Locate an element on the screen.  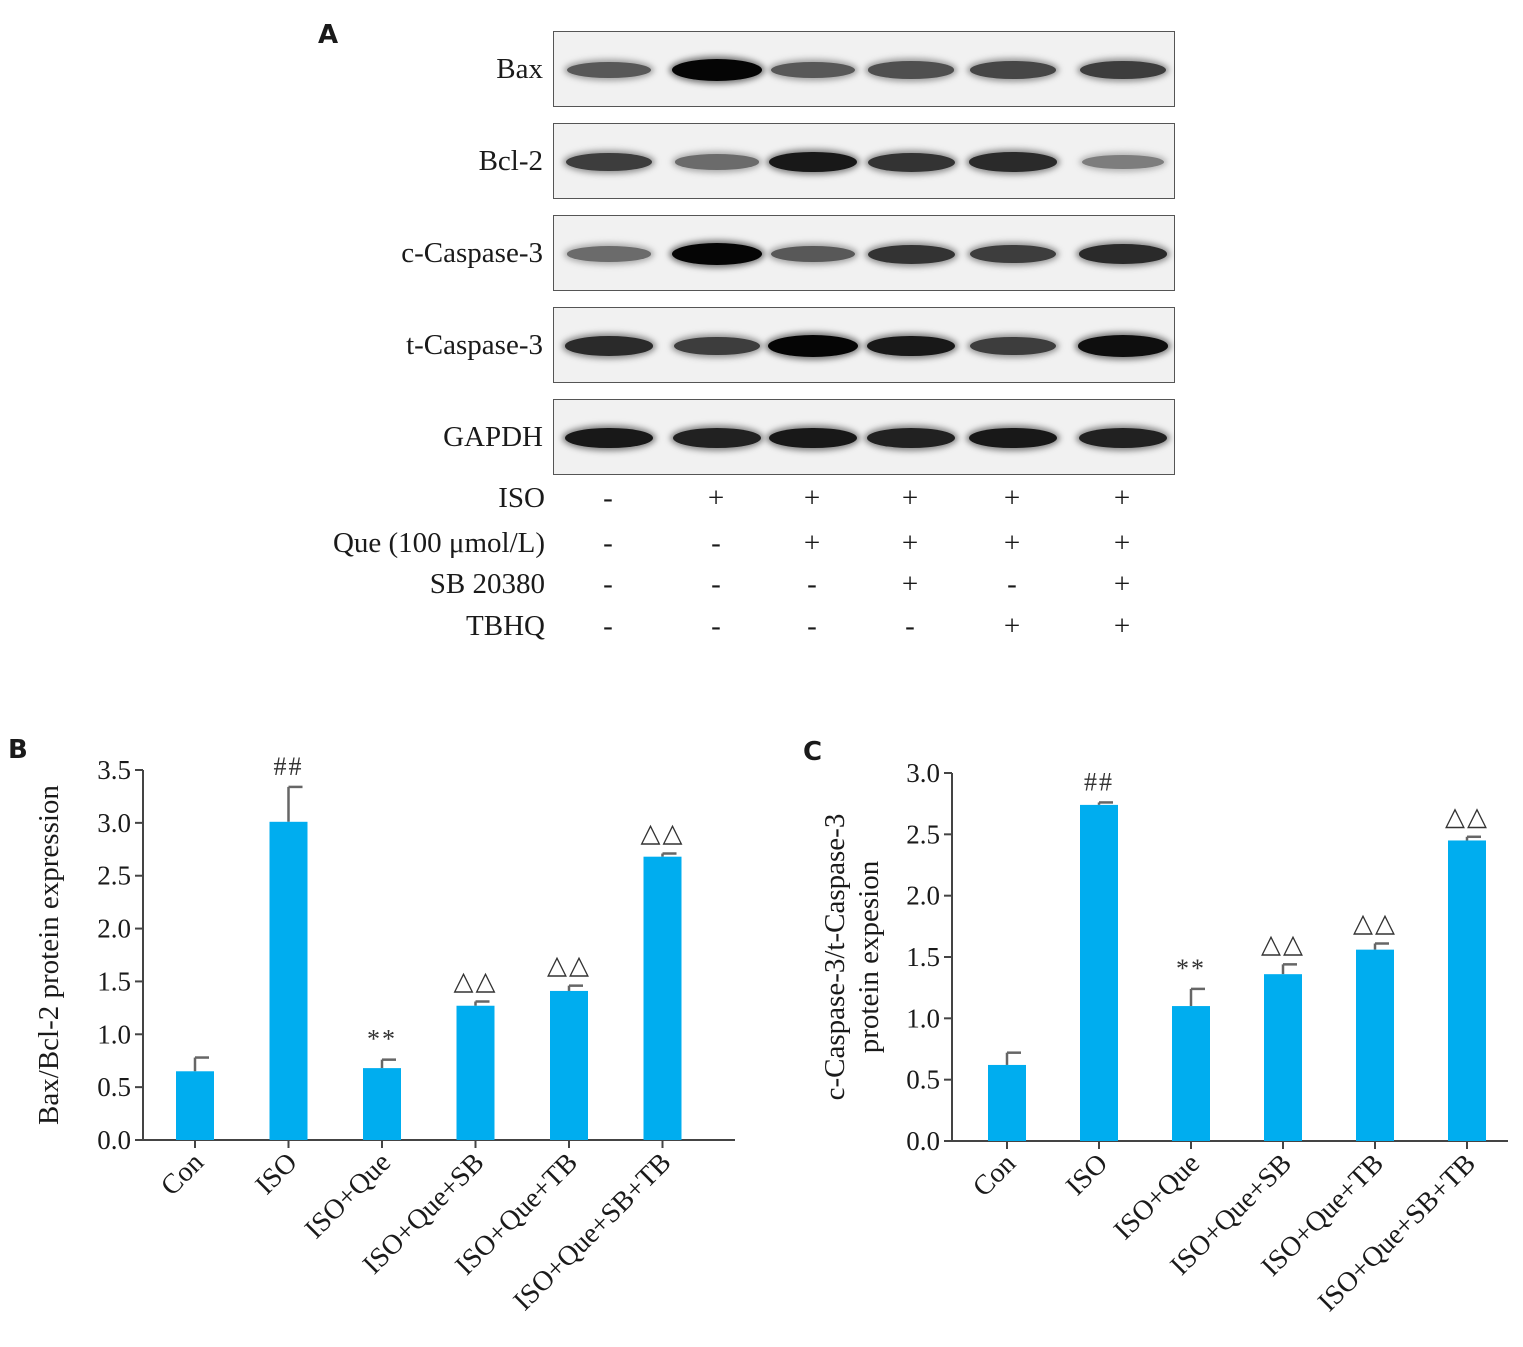
panel-letter-b: B is located at coordinates (18, 750).